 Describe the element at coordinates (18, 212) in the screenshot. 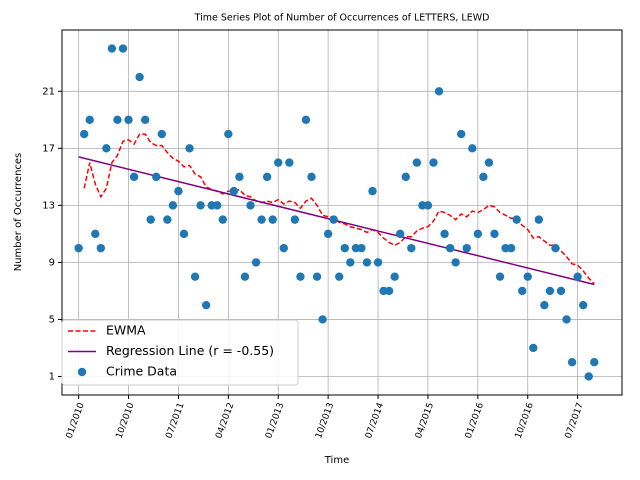

I see `y-axis-label: Number of Occurrences` at that location.